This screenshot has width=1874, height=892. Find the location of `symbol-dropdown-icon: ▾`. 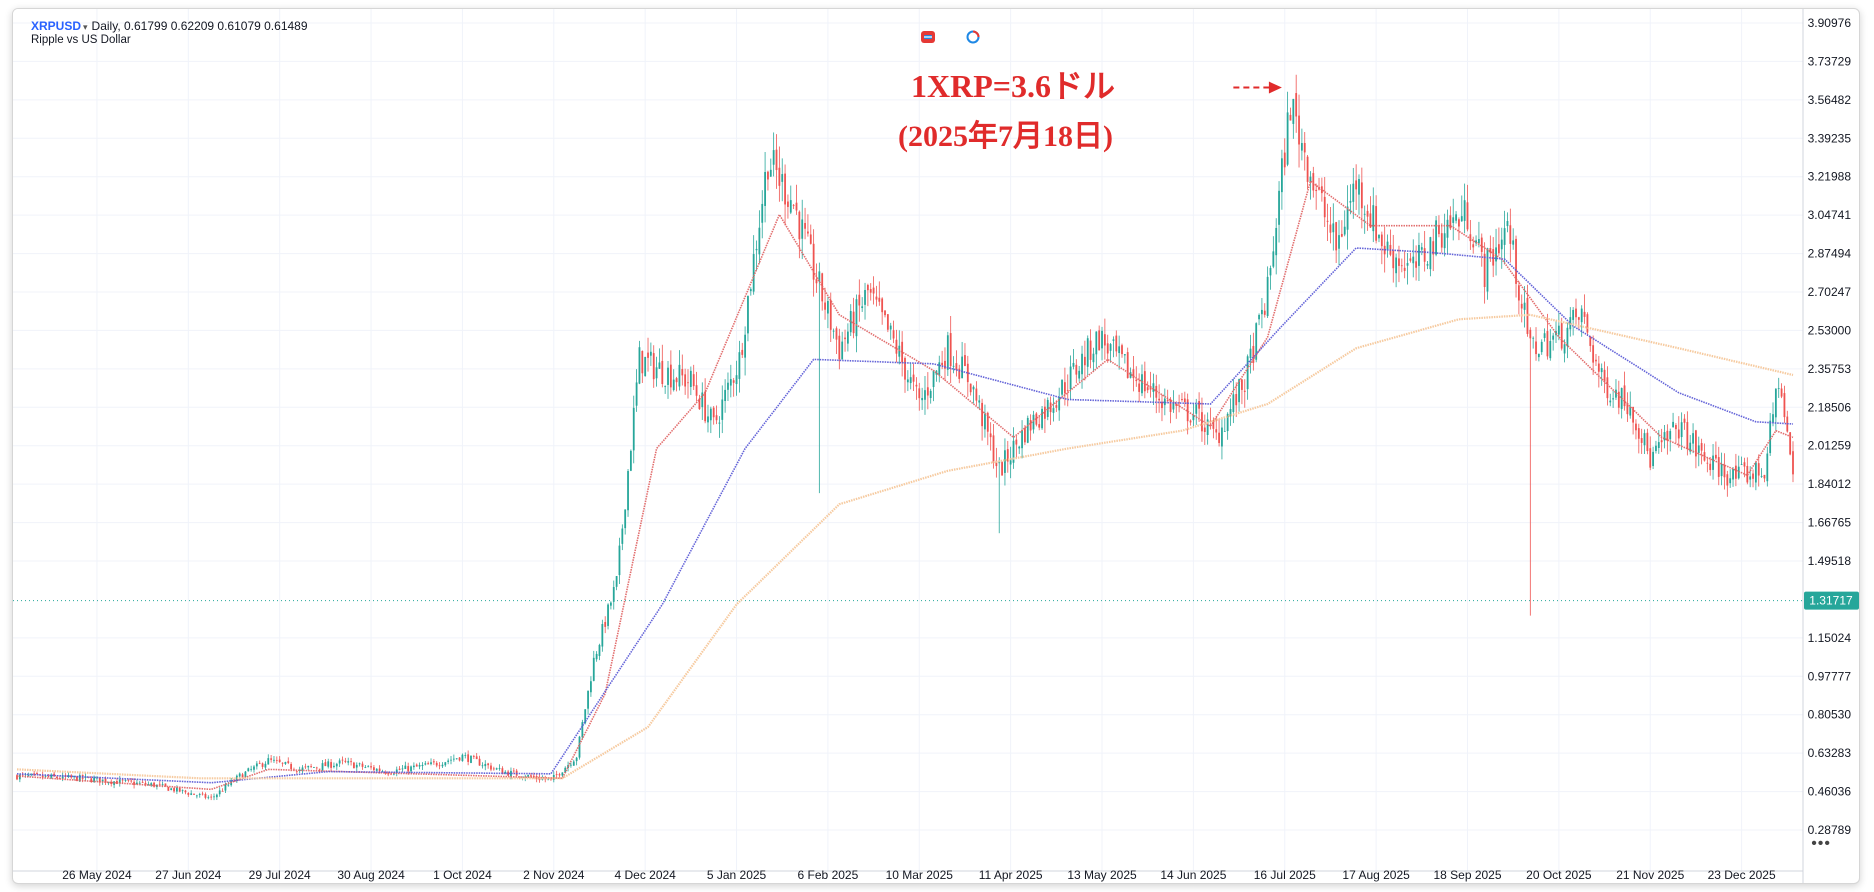

symbol-dropdown-icon: ▾ is located at coordinates (85, 27).